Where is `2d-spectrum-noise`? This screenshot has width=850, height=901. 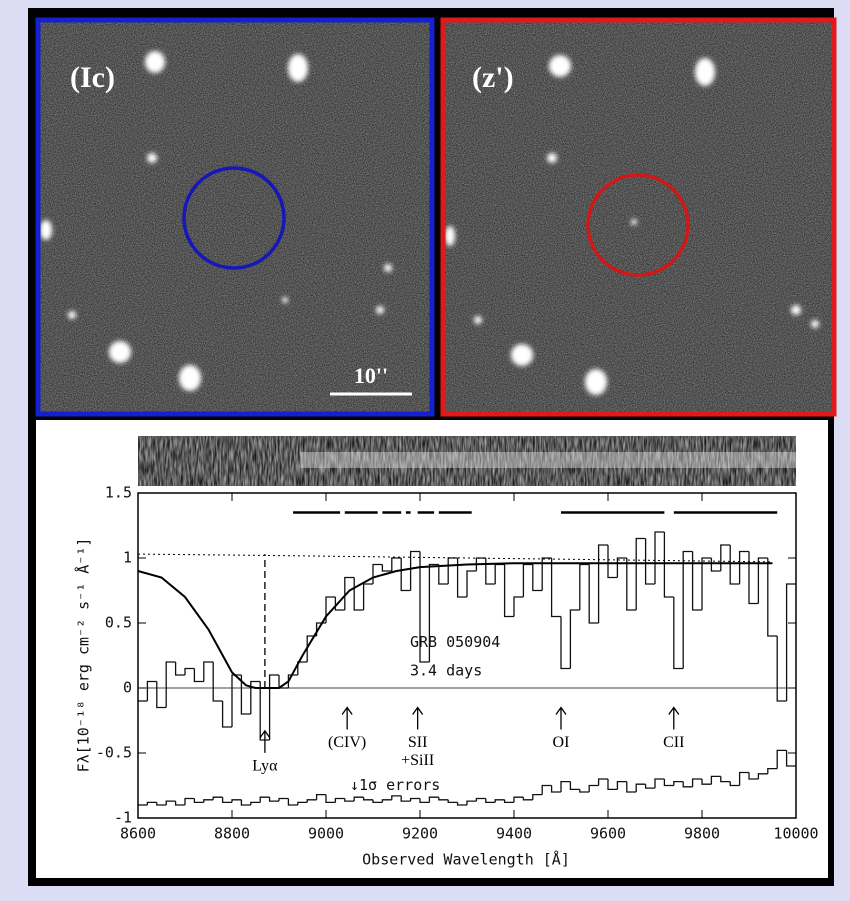 2d-spectrum-noise is located at coordinates (467, 461).